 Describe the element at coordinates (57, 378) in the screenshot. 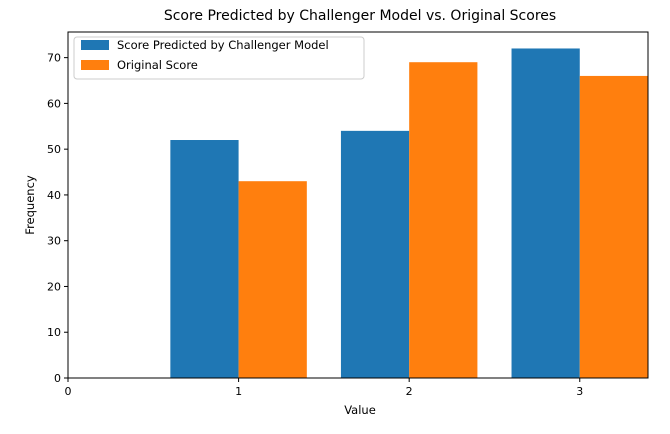

I see `y-tick-label: 0` at that location.